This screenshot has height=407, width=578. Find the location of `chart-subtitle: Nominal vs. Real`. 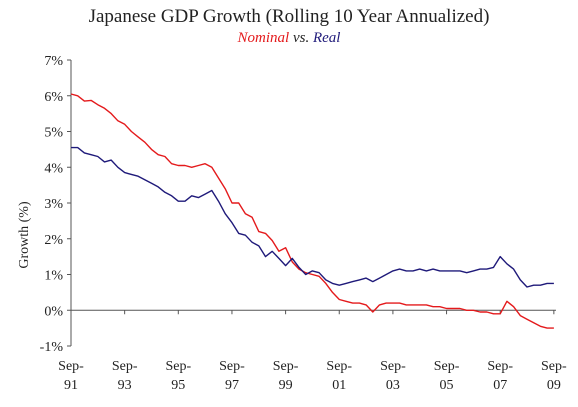

chart-subtitle: Nominal vs. Real is located at coordinates (289, 38).